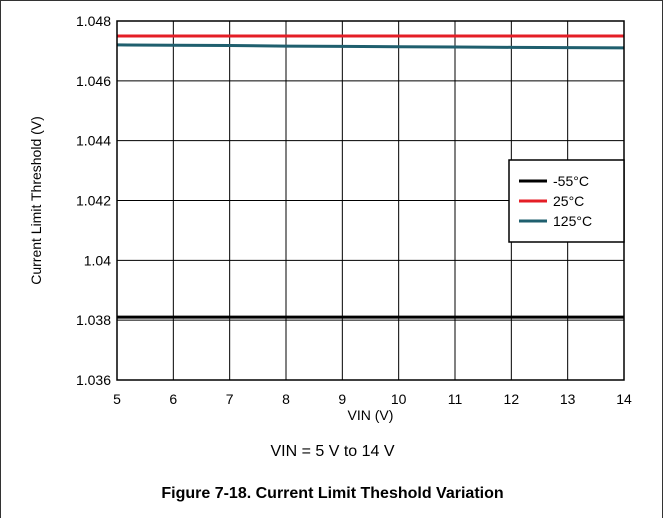 The height and width of the screenshot is (518, 663). What do you see at coordinates (230, 399) in the screenshot?
I see `x-tick-label: 7` at bounding box center [230, 399].